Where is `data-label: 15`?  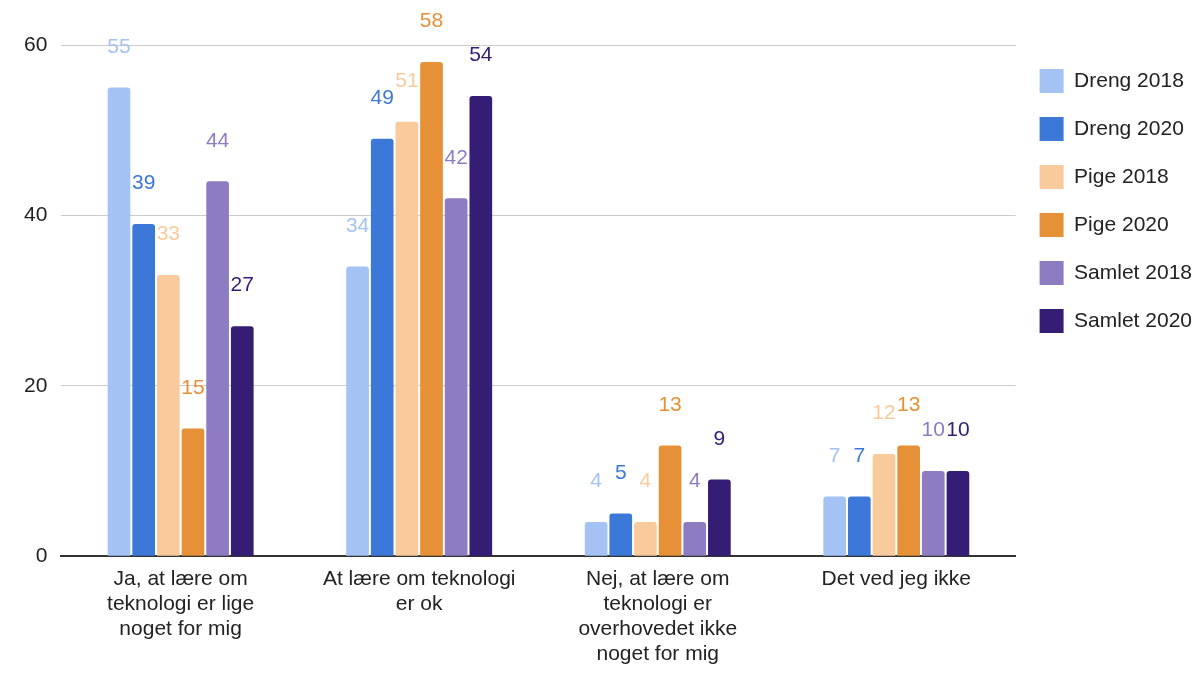
data-label: 15 is located at coordinates (193, 386).